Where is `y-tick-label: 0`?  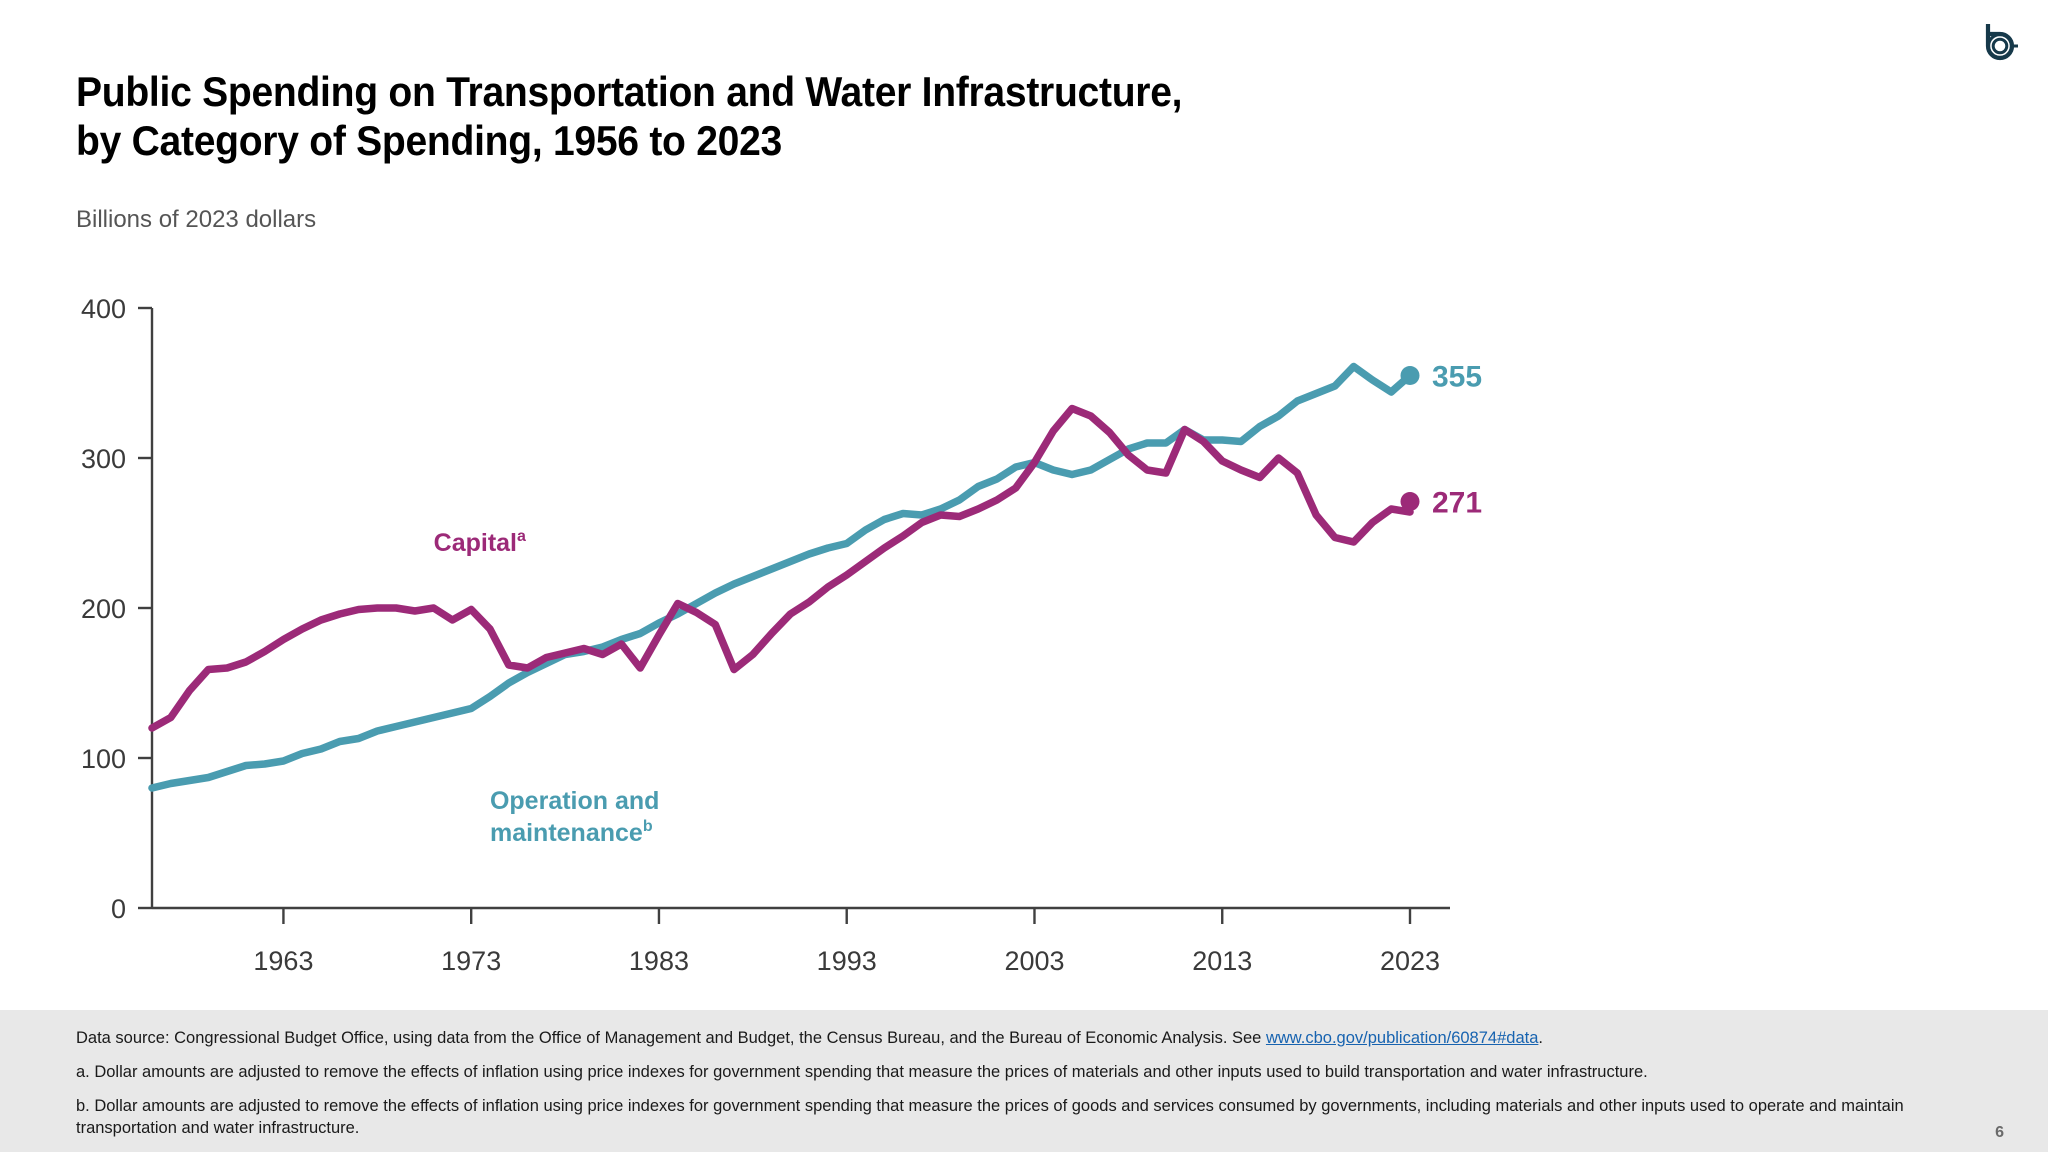
y-tick-label: 0 is located at coordinates (118, 909).